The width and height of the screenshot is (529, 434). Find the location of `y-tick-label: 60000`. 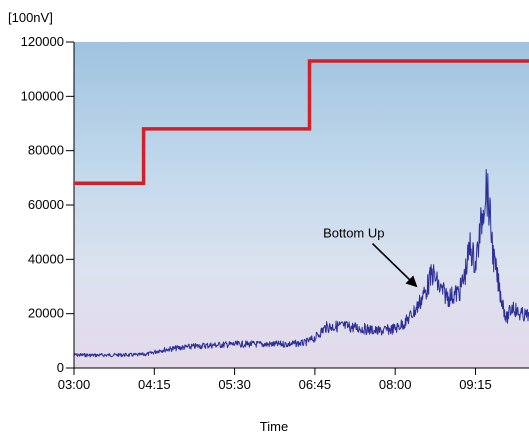

y-tick-label: 60000 is located at coordinates (46, 204).